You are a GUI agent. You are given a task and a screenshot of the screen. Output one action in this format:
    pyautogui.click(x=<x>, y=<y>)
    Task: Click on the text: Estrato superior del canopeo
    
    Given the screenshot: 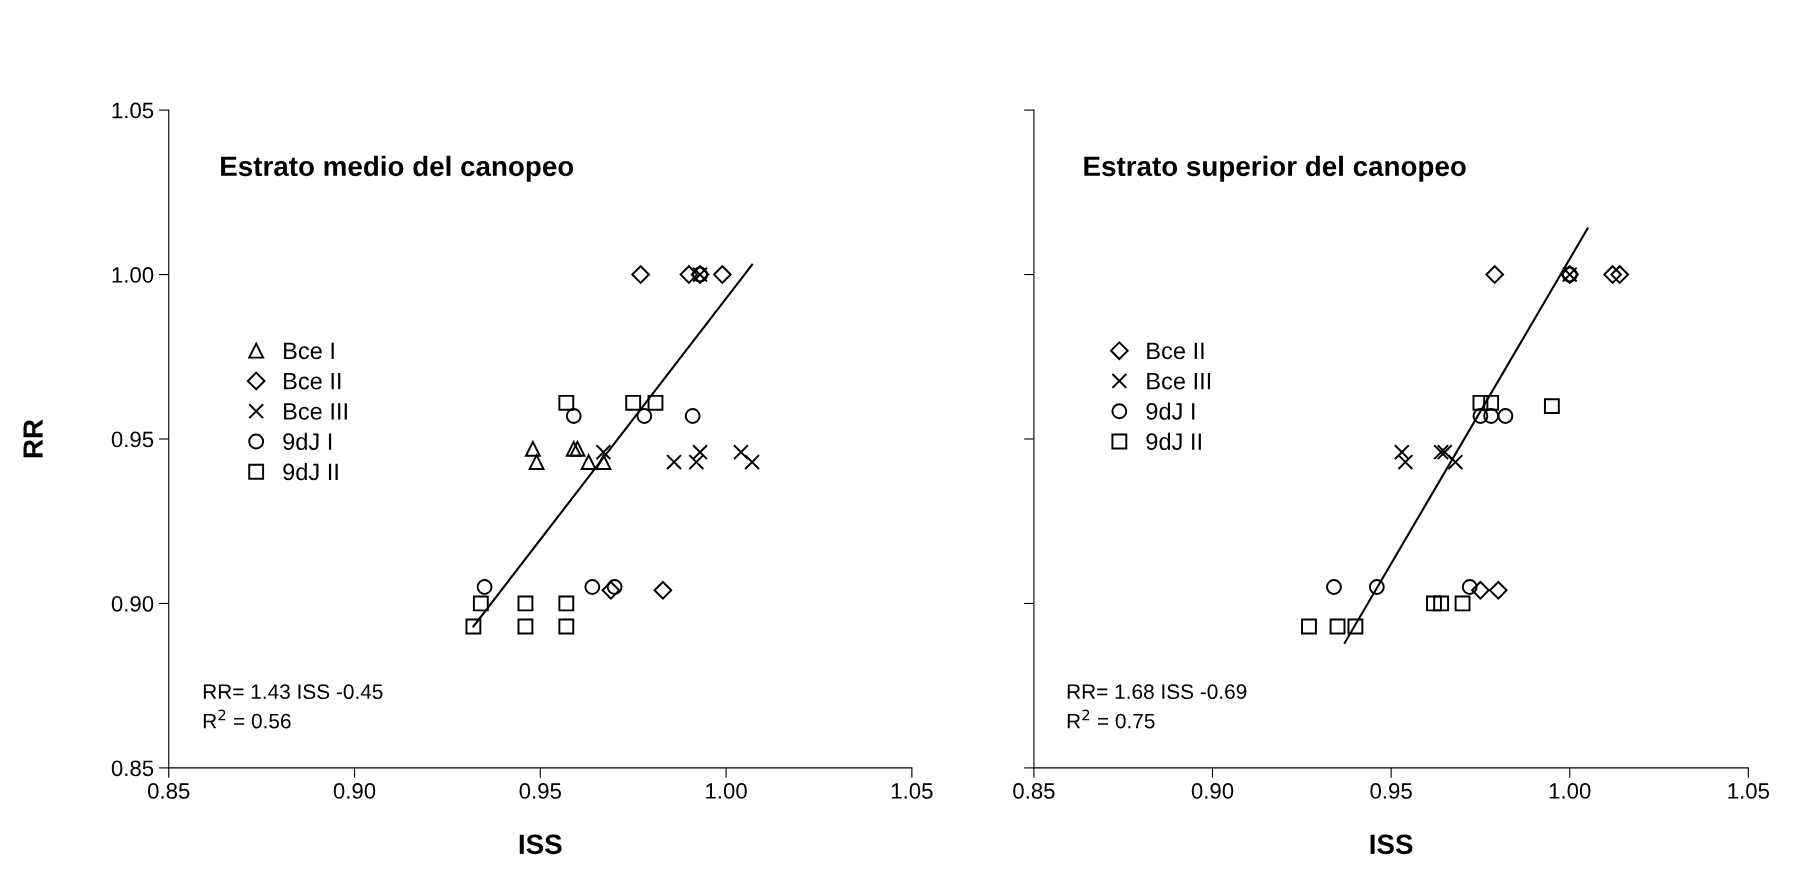 What is the action you would take?
    pyautogui.click(x=1275, y=168)
    